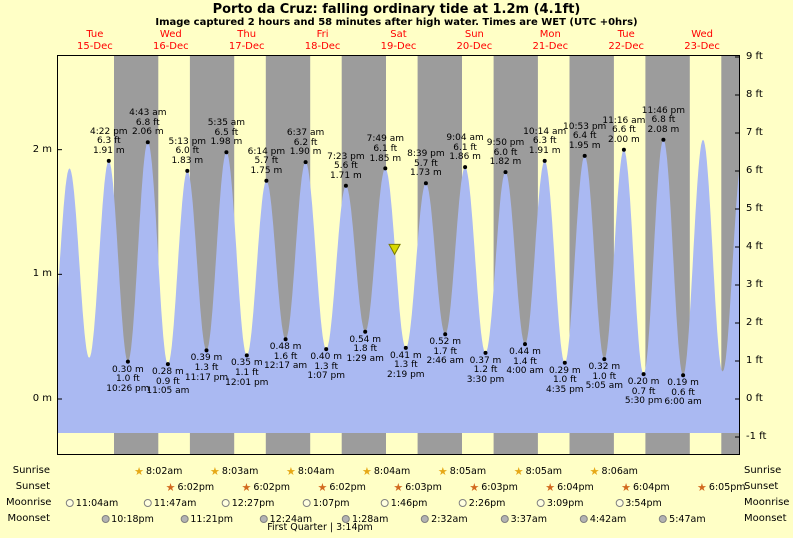 The width and height of the screenshot is (793, 538). Describe the element at coordinates (212, 519) in the screenshot. I see `moonset-time: 11:21pm` at that location.